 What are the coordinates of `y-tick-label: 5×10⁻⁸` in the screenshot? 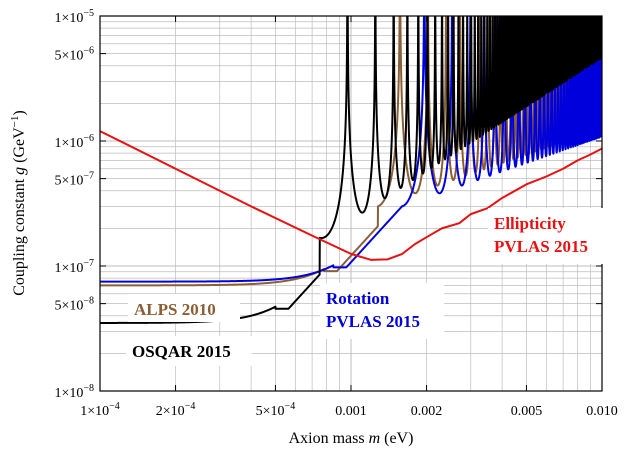 It's located at (74, 305).